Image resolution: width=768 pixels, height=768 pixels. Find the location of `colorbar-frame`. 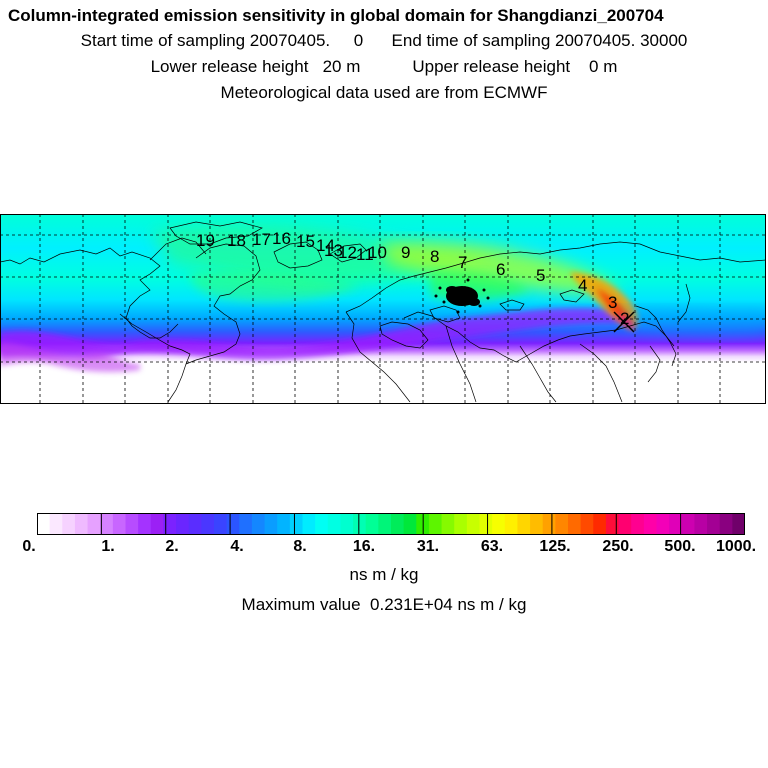

colorbar-frame is located at coordinates (391, 524).